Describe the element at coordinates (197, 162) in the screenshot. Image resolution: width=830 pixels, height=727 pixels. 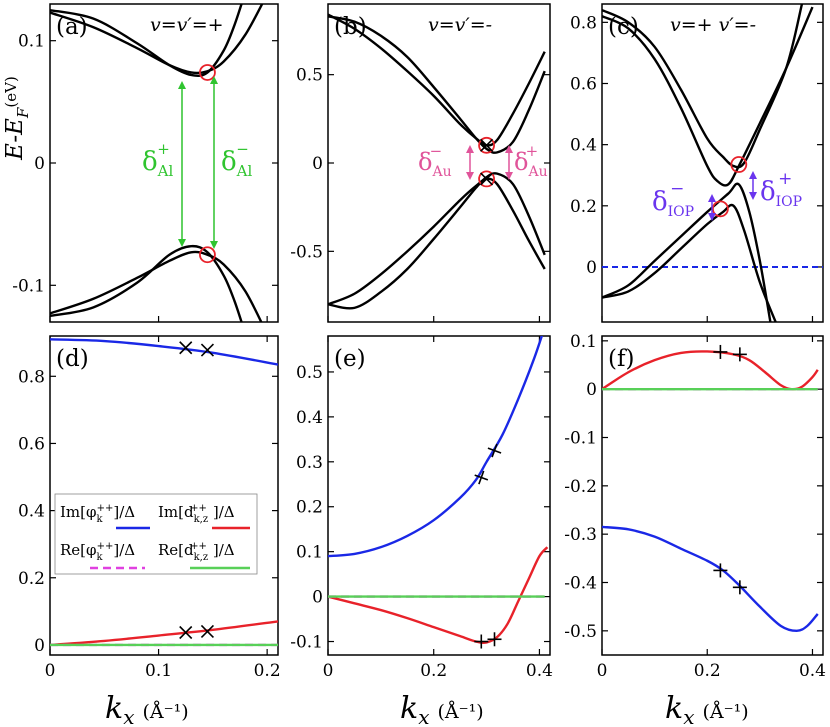
I see `delta-al-arrows: δAl+ δAl−` at that location.